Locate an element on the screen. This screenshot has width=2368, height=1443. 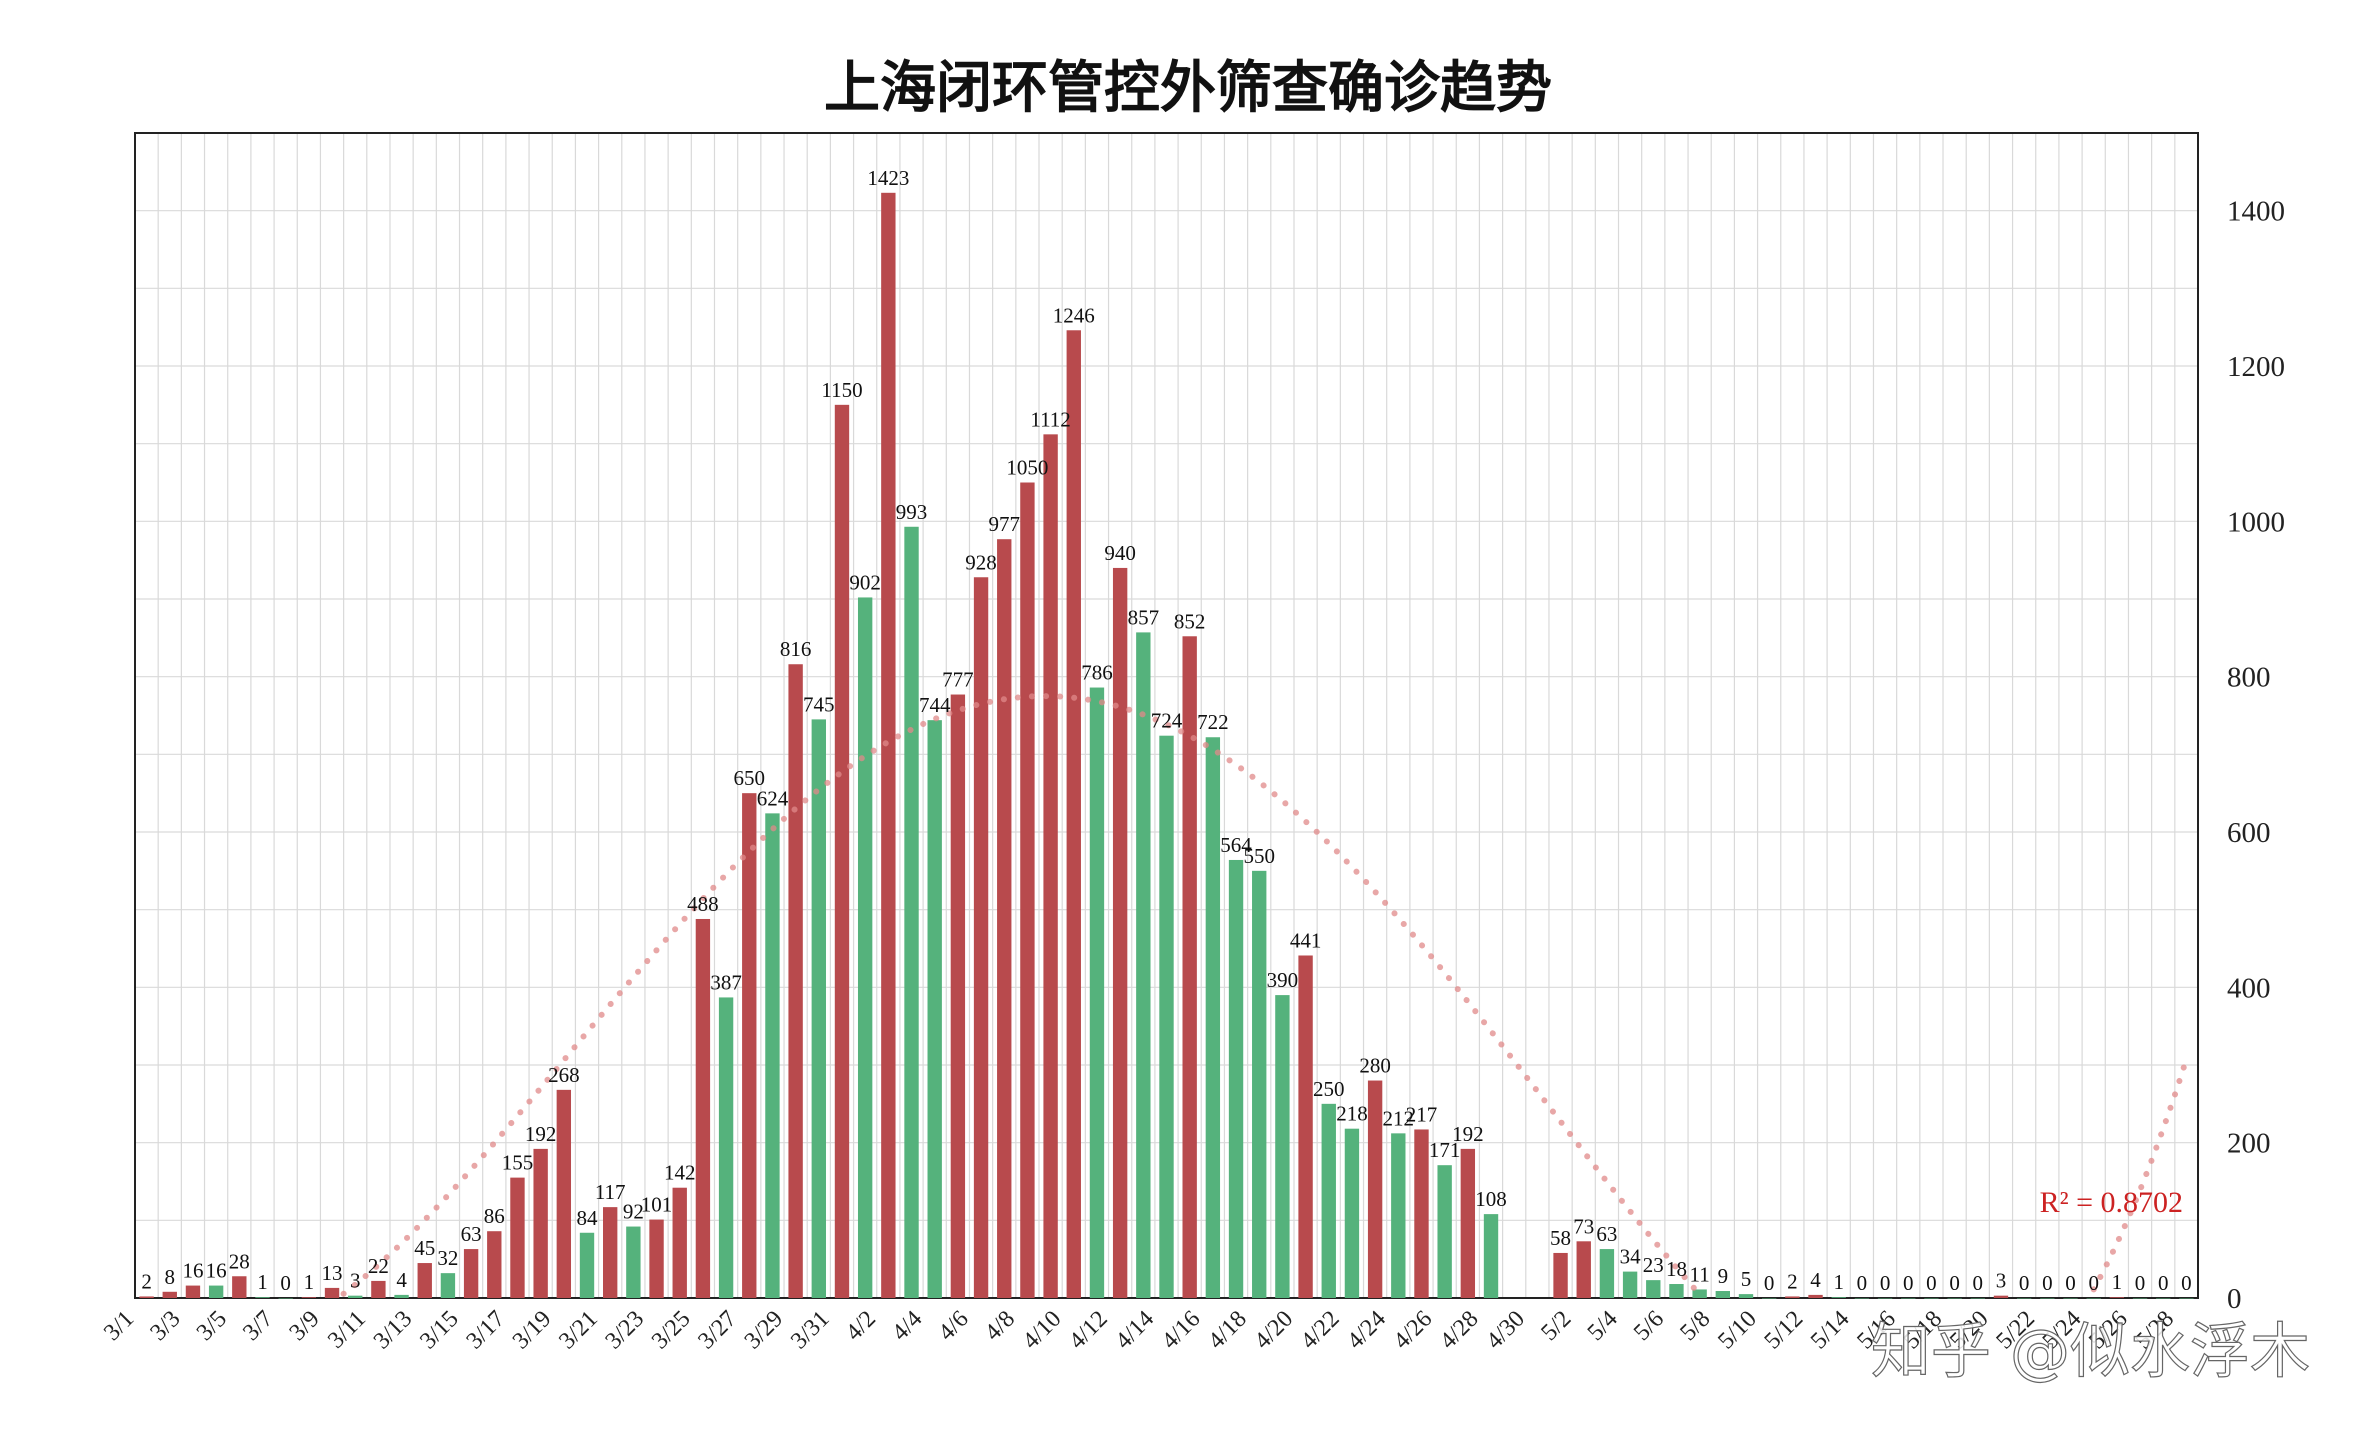
data-label: 34 is located at coordinates (1631, 1257).